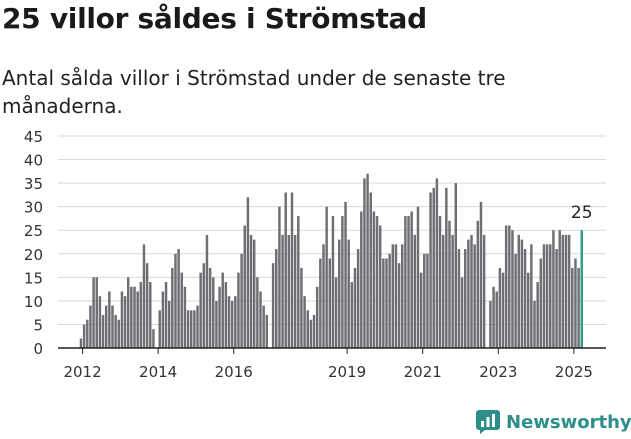 The image size is (631, 439). What do you see at coordinates (214, 18) in the screenshot?
I see `chart-title: 25 villor såldes i Strömstad` at bounding box center [214, 18].